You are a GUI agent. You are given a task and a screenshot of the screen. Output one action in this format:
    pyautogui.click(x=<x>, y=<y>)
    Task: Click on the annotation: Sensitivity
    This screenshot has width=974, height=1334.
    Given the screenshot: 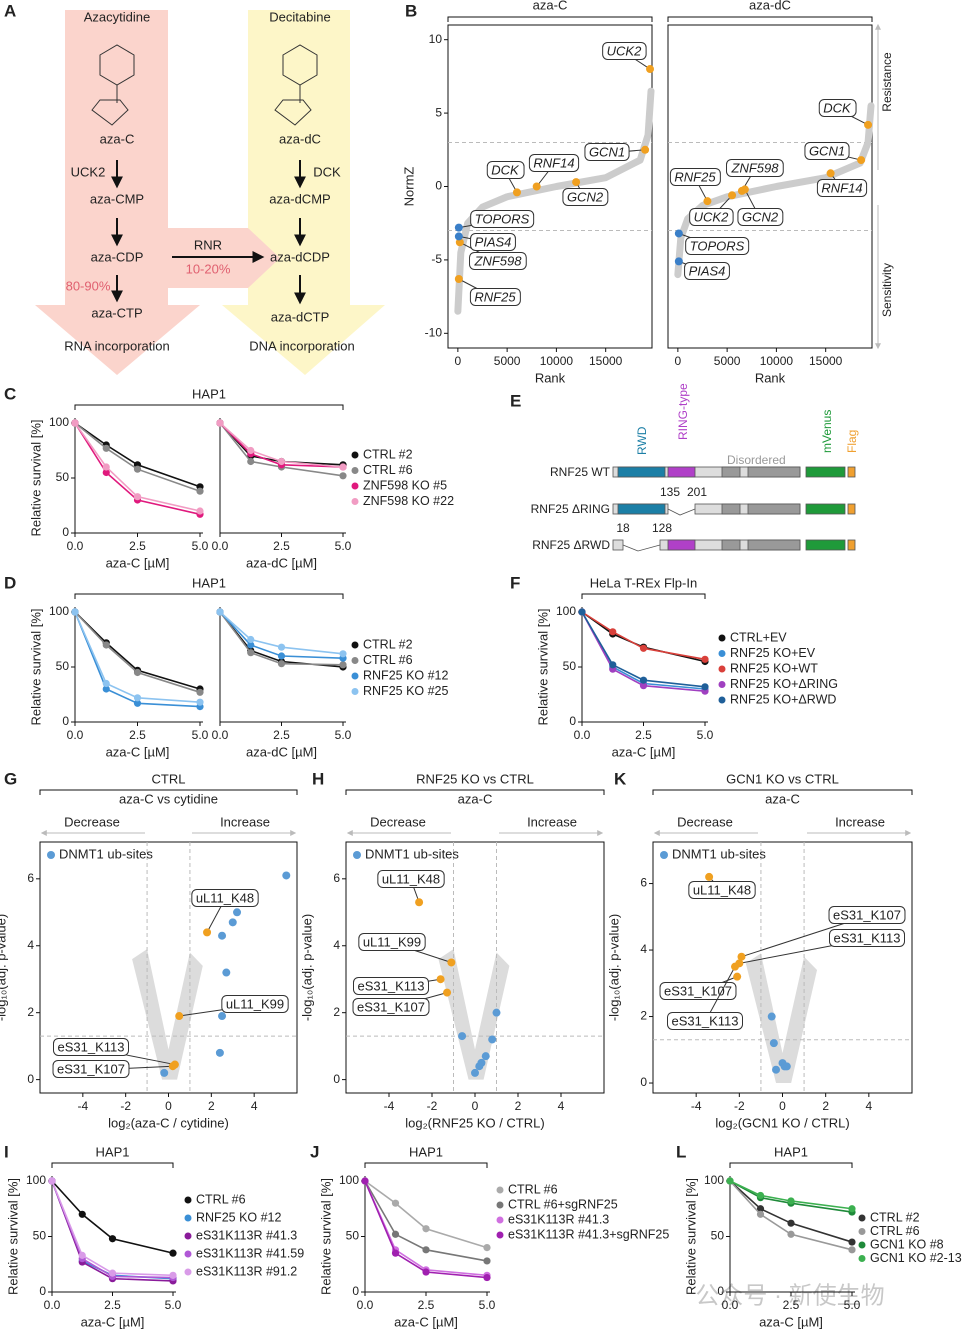 What is the action you would take?
    pyautogui.click(x=887, y=290)
    